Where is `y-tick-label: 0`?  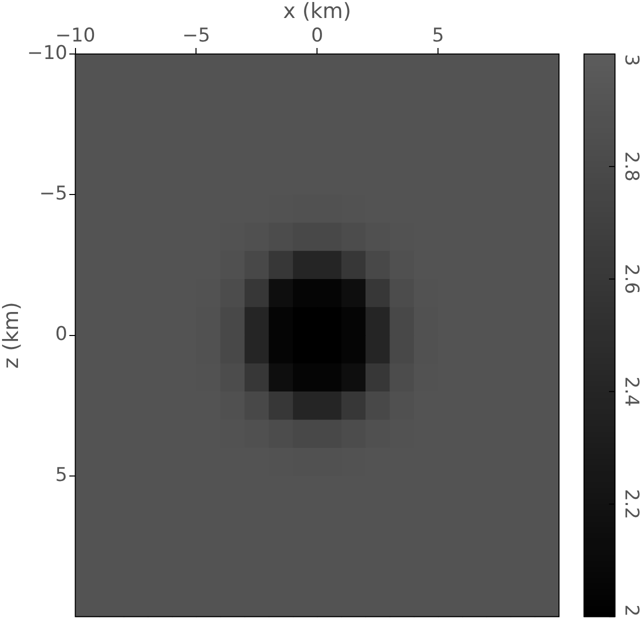 y-tick-label: 0 is located at coordinates (61, 334).